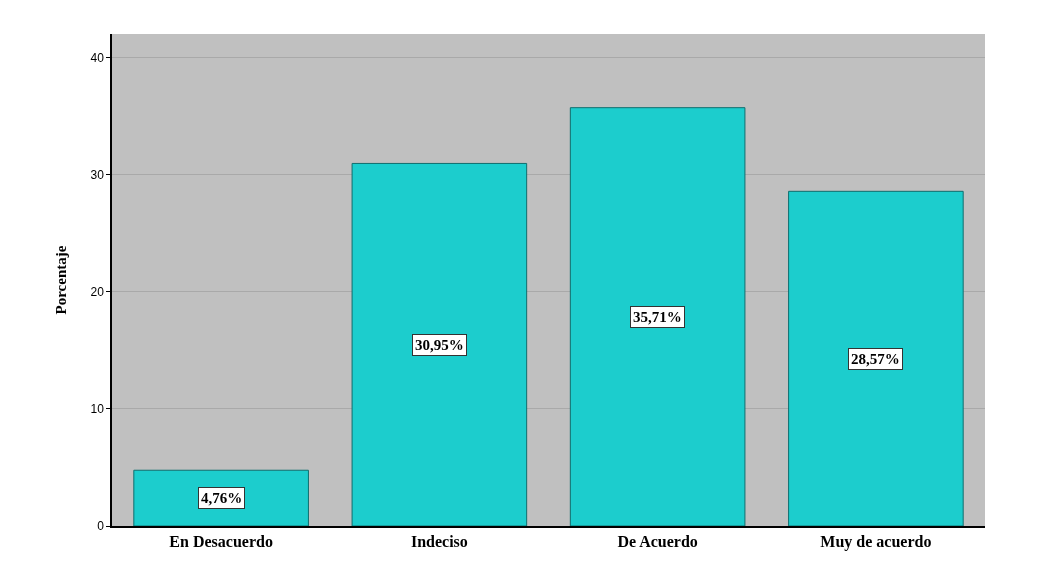 Image resolution: width=1049 pixels, height=563 pixels. I want to click on x-tick-label: Muy de acuerdo, so click(876, 541).